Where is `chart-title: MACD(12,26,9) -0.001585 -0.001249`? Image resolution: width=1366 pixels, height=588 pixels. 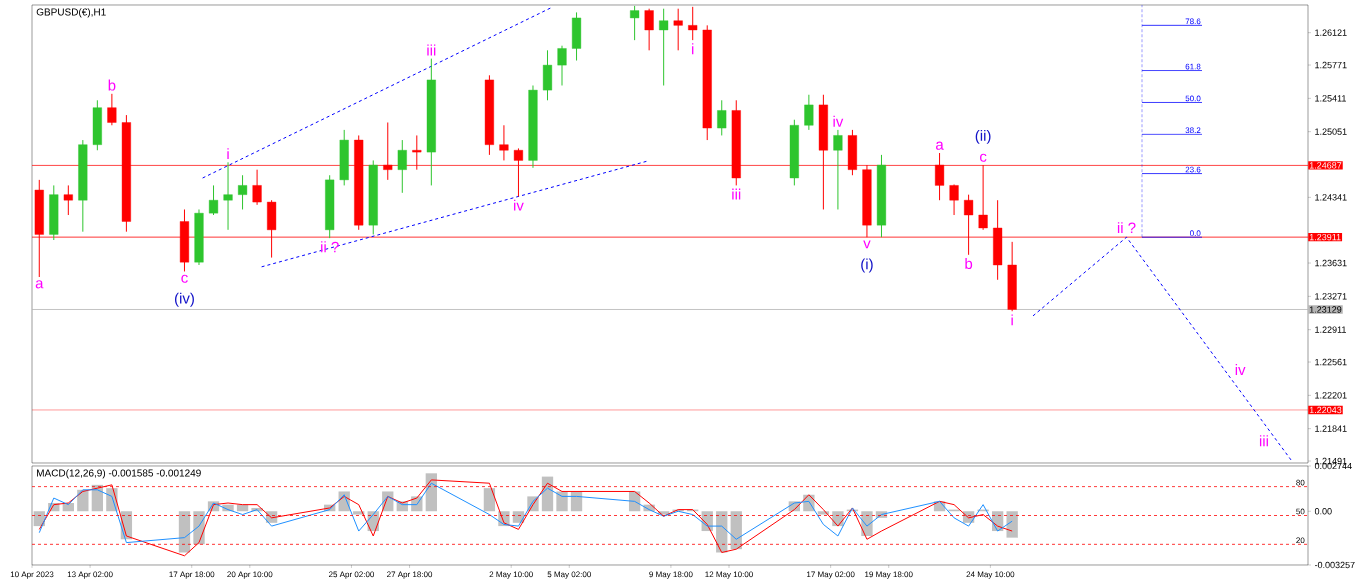 chart-title: MACD(12,26,9) -0.001585 -0.001249 is located at coordinates (119, 474).